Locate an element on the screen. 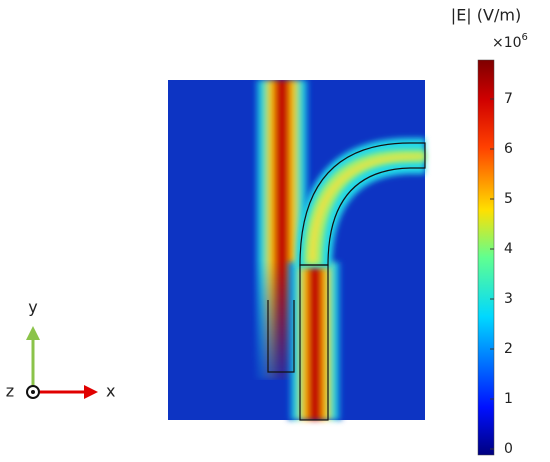  z-axis-label: z is located at coordinates (10, 391).